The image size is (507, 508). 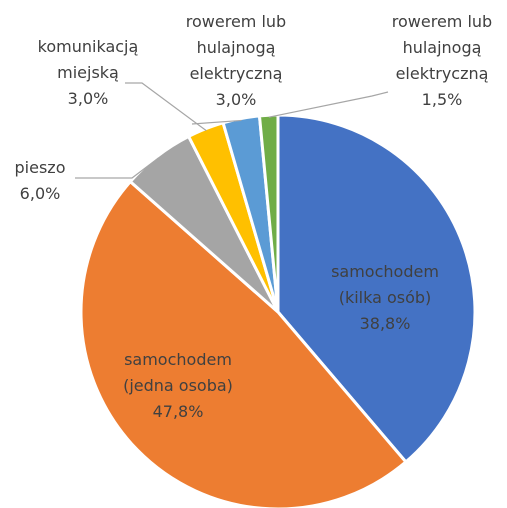 What do you see at coordinates (442, 60) in the screenshot?
I see `data-label: rowerem lub hulajnogą elektryczną 1,5%` at bounding box center [442, 60].